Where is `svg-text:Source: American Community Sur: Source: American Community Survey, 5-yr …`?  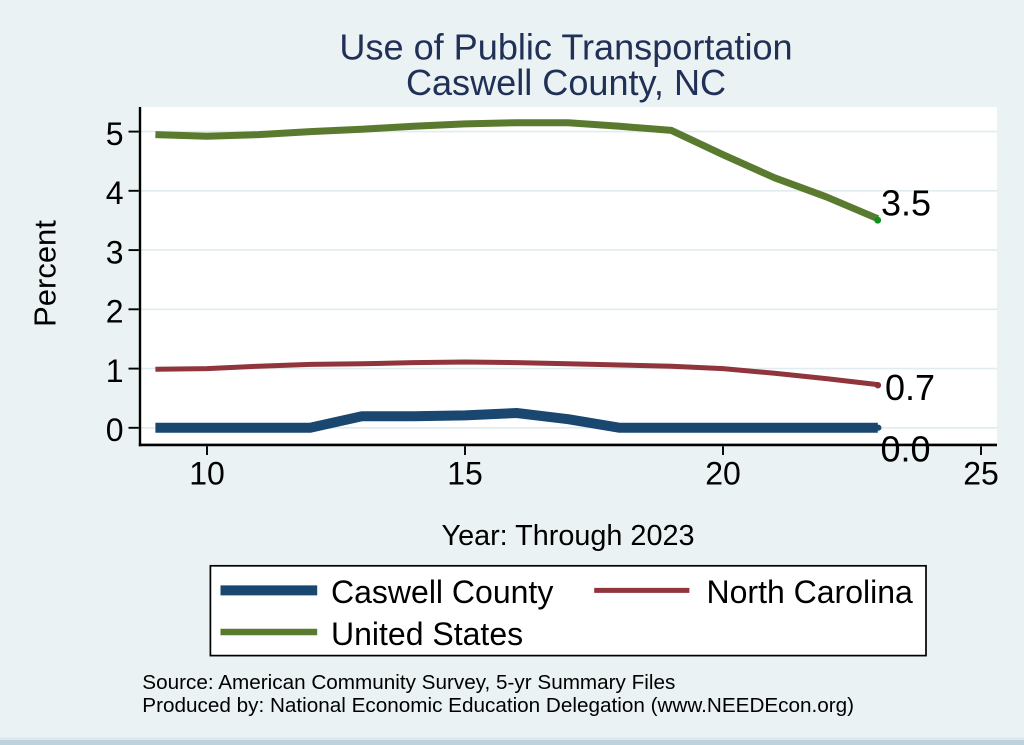
svg-text:Source: American Community Sur: Source: American Community Survey, 5-yr … is located at coordinates (408, 682).